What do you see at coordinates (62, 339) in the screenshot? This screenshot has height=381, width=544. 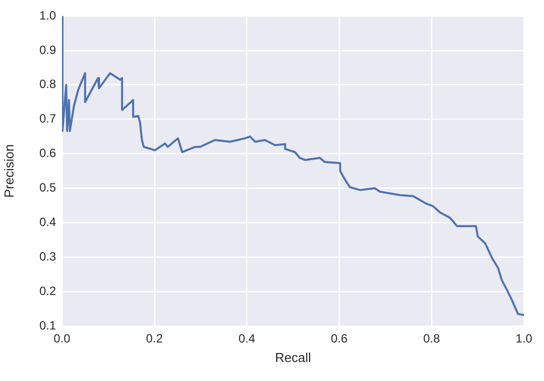 I see `x-tick-label: 0.0` at bounding box center [62, 339].